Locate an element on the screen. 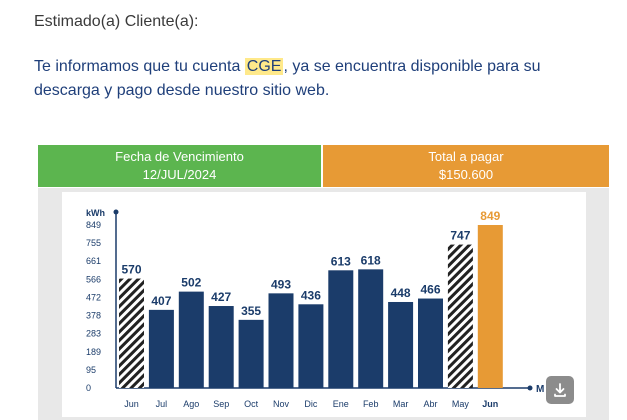 Image resolution: width=627 pixels, height=420 pixels. bar-sep is located at coordinates (221, 347).